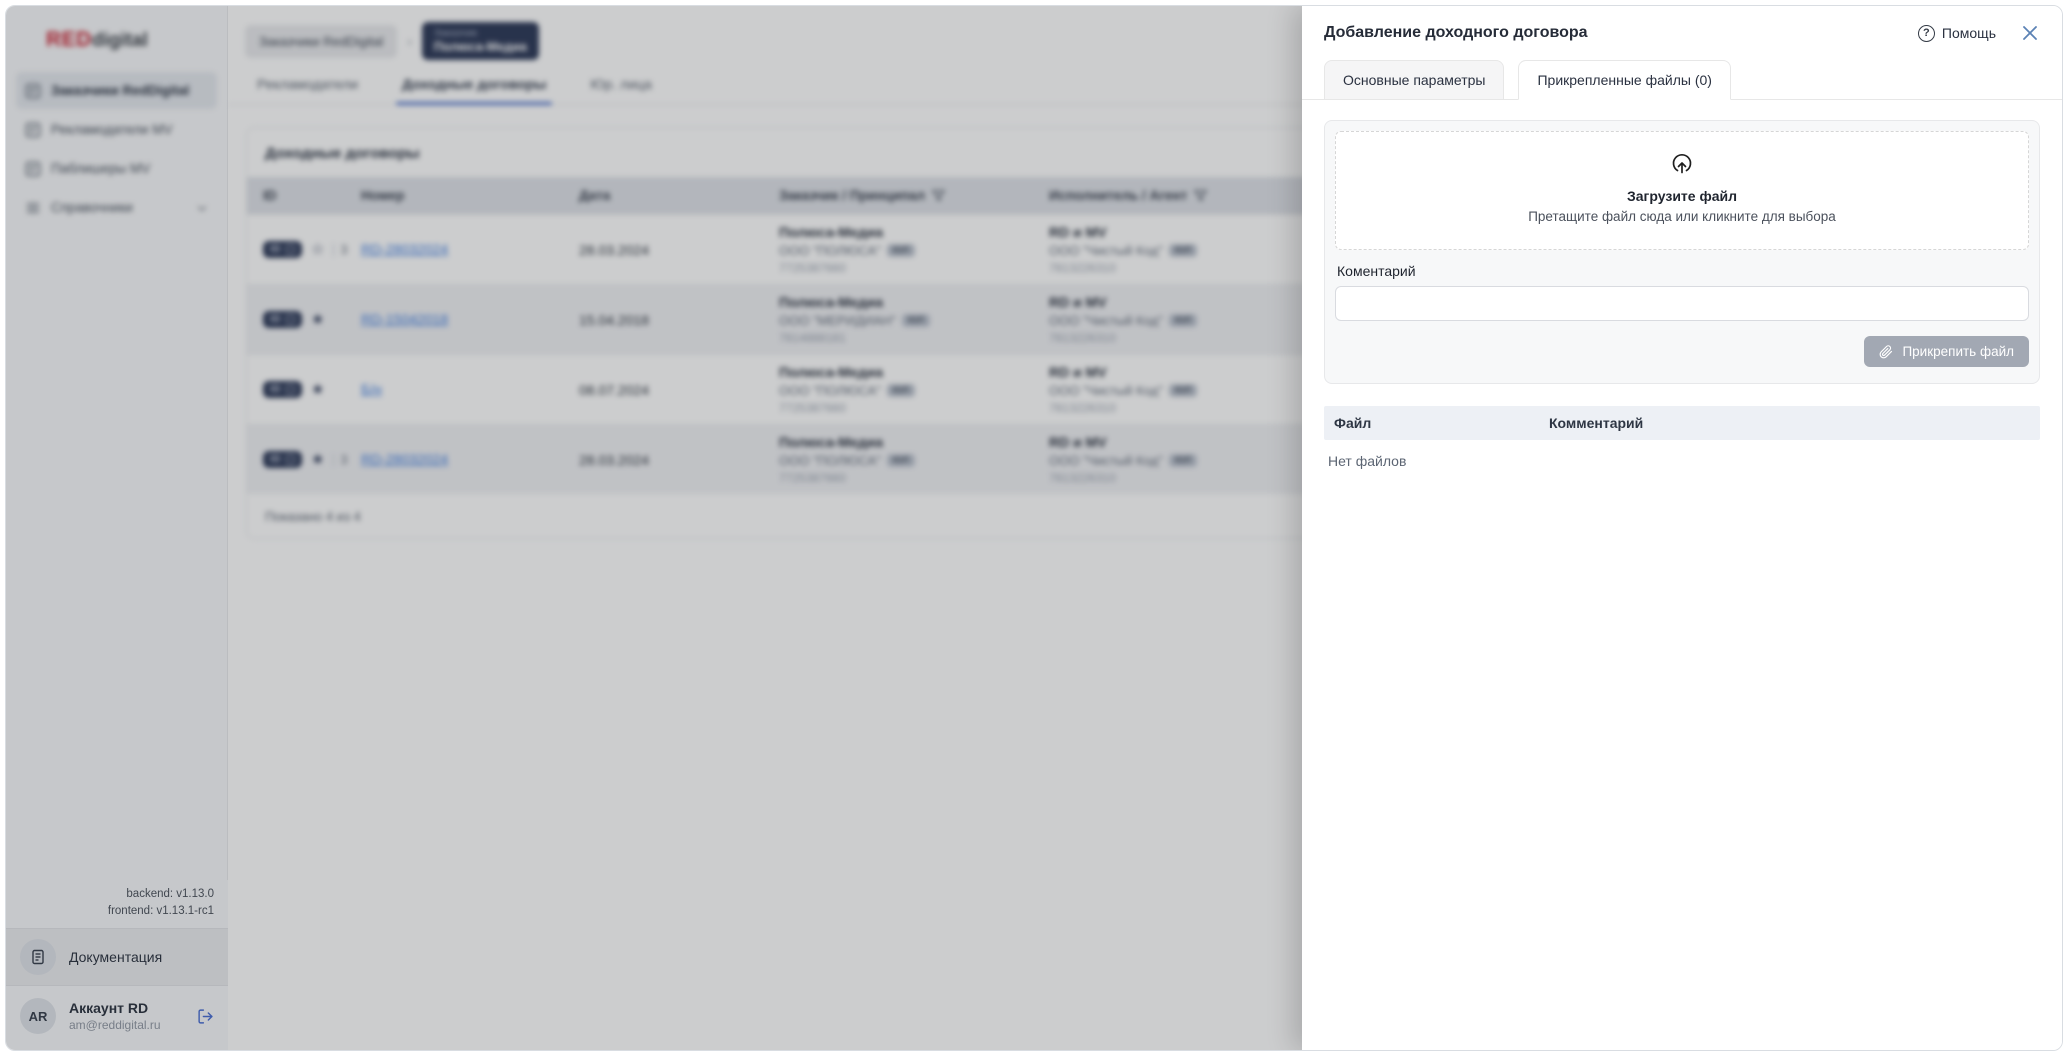 The height and width of the screenshot is (1056, 2068). Describe the element at coordinates (474, 90) in the screenshot. I see `tab-income-contracts: Доходные договоры` at that location.